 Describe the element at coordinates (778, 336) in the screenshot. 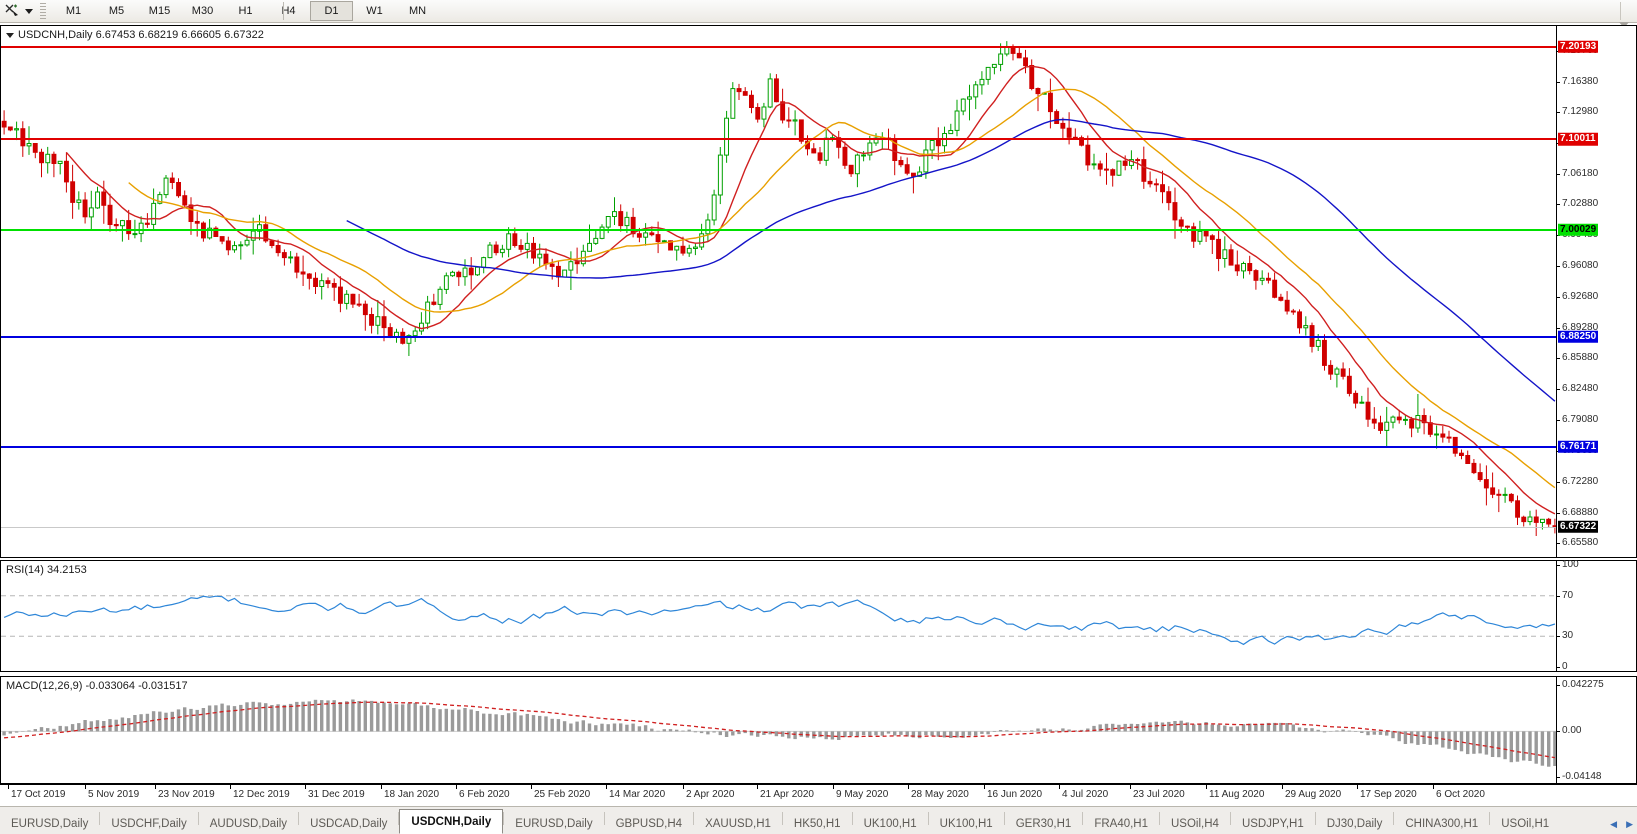

I see `level-line-6.88250` at that location.